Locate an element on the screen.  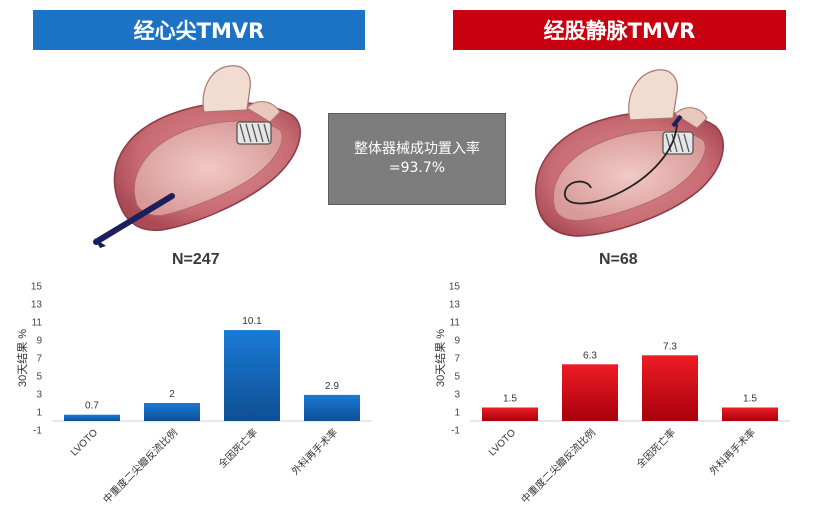
left-chart-y-tick-label: 13 is located at coordinates (37, 305).